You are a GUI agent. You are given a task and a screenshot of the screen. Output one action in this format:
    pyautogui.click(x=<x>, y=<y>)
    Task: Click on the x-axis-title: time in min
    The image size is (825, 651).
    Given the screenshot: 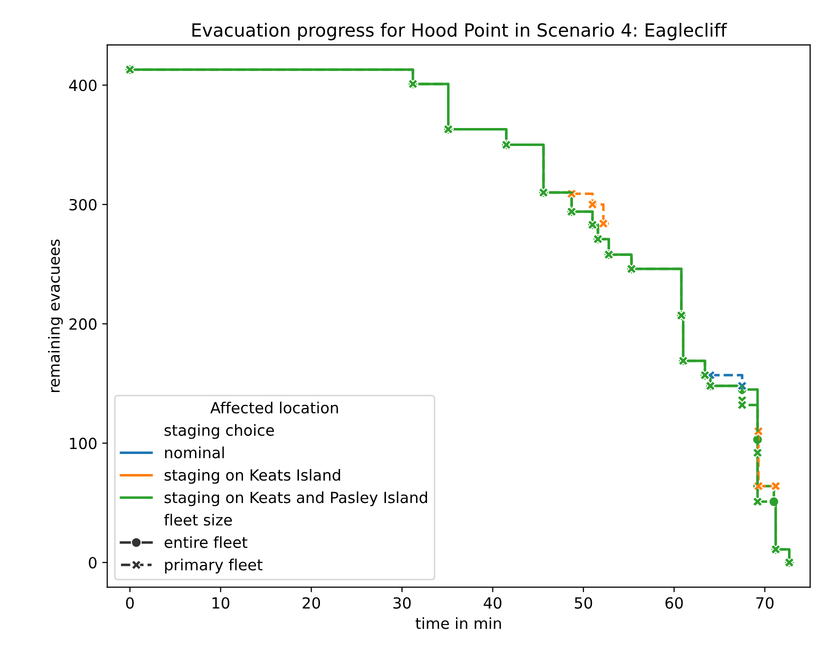 What is the action you would take?
    pyautogui.click(x=458, y=623)
    